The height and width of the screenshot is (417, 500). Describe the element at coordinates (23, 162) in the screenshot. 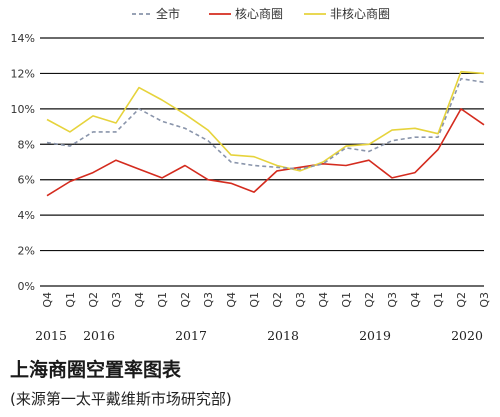

I see `y-axis: 0% 2% 4% 6% 8% 10% 12% 14%` at that location.